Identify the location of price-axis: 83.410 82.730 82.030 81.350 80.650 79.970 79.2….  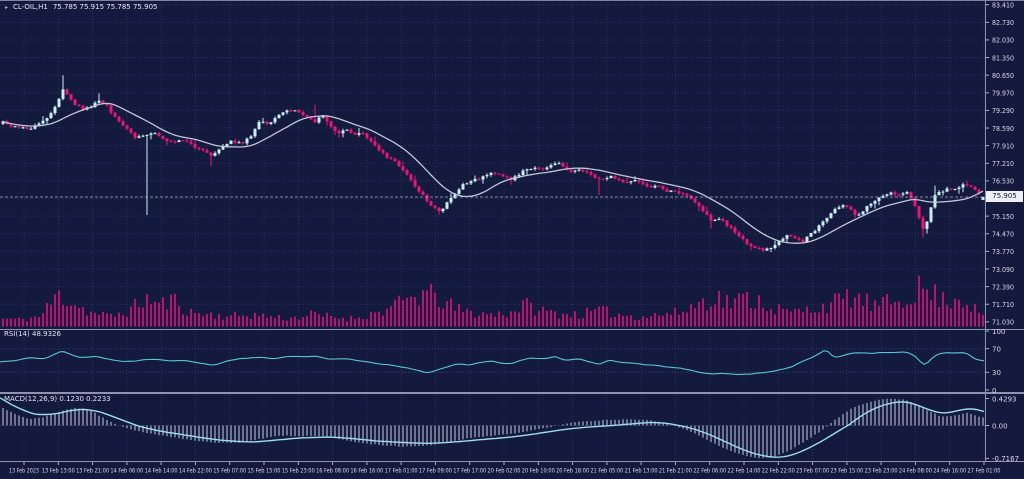
(1002, 233).